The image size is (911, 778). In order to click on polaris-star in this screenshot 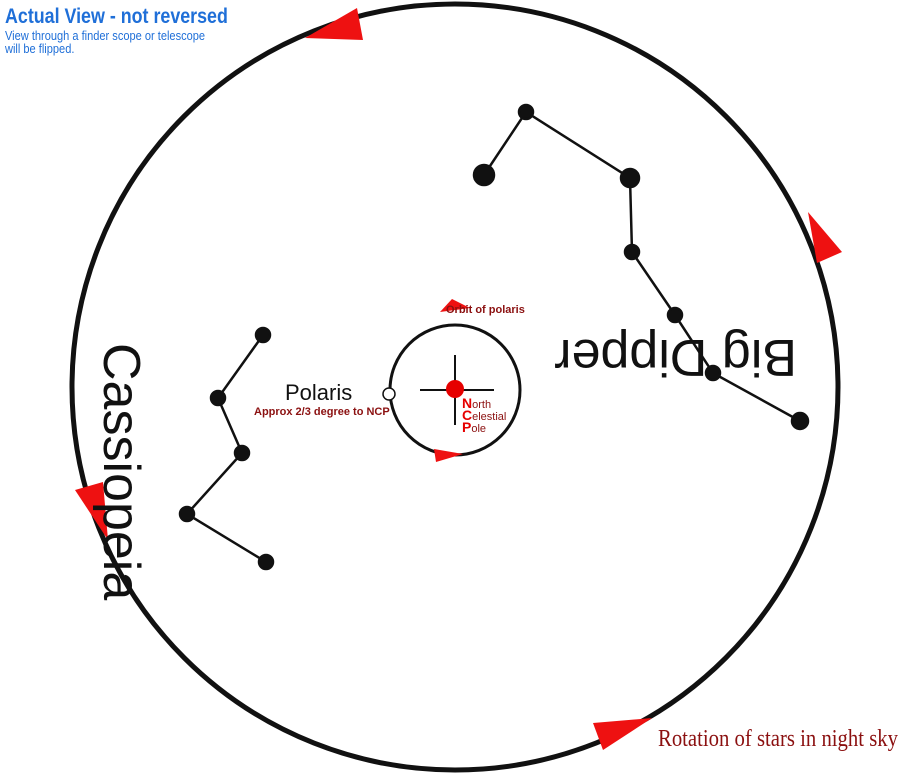, I will do `click(389, 394)`.